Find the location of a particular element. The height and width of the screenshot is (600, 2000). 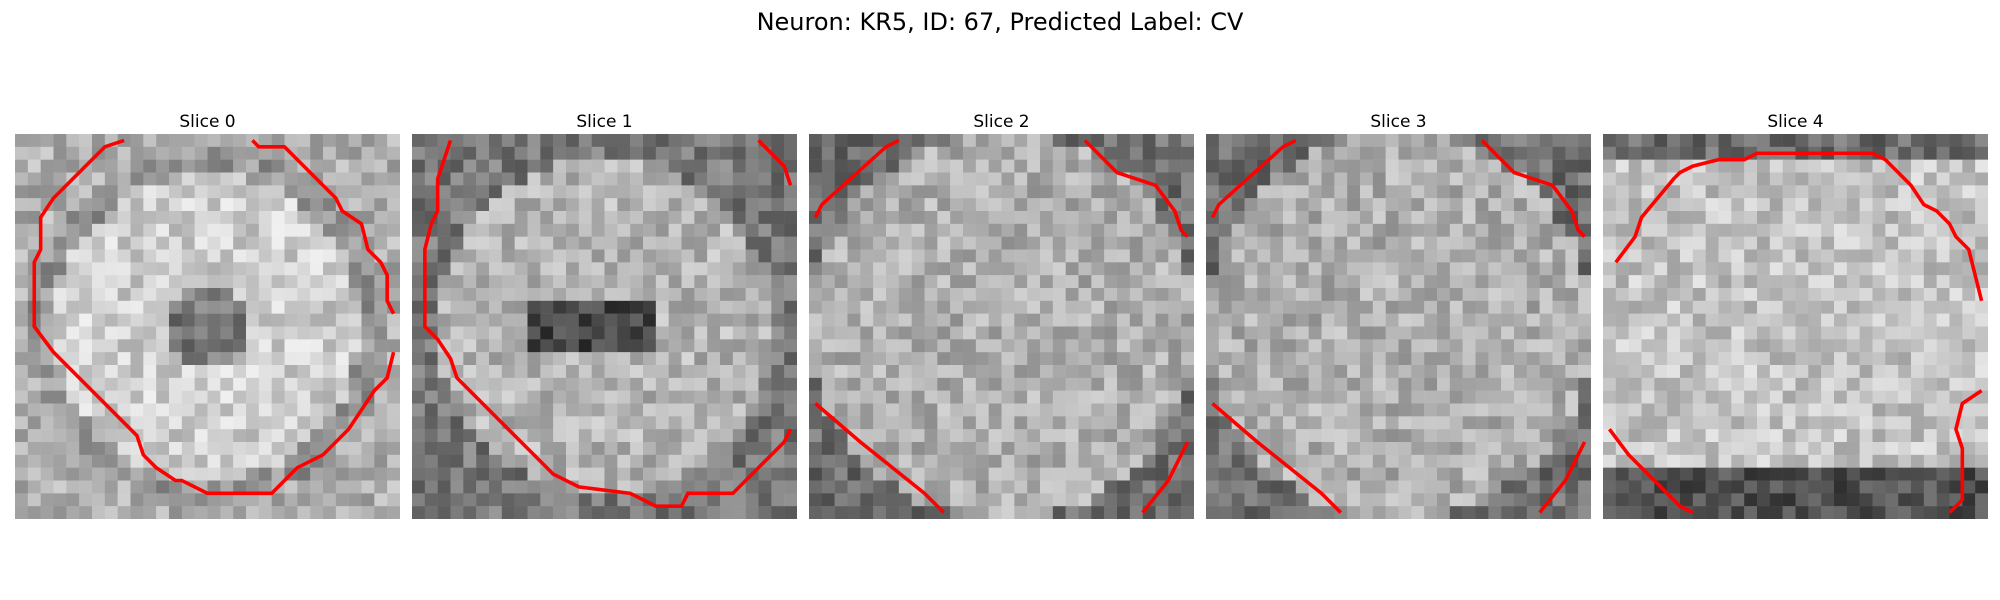

slice-panel-4: Slice 4 is located at coordinates (1795, 314).